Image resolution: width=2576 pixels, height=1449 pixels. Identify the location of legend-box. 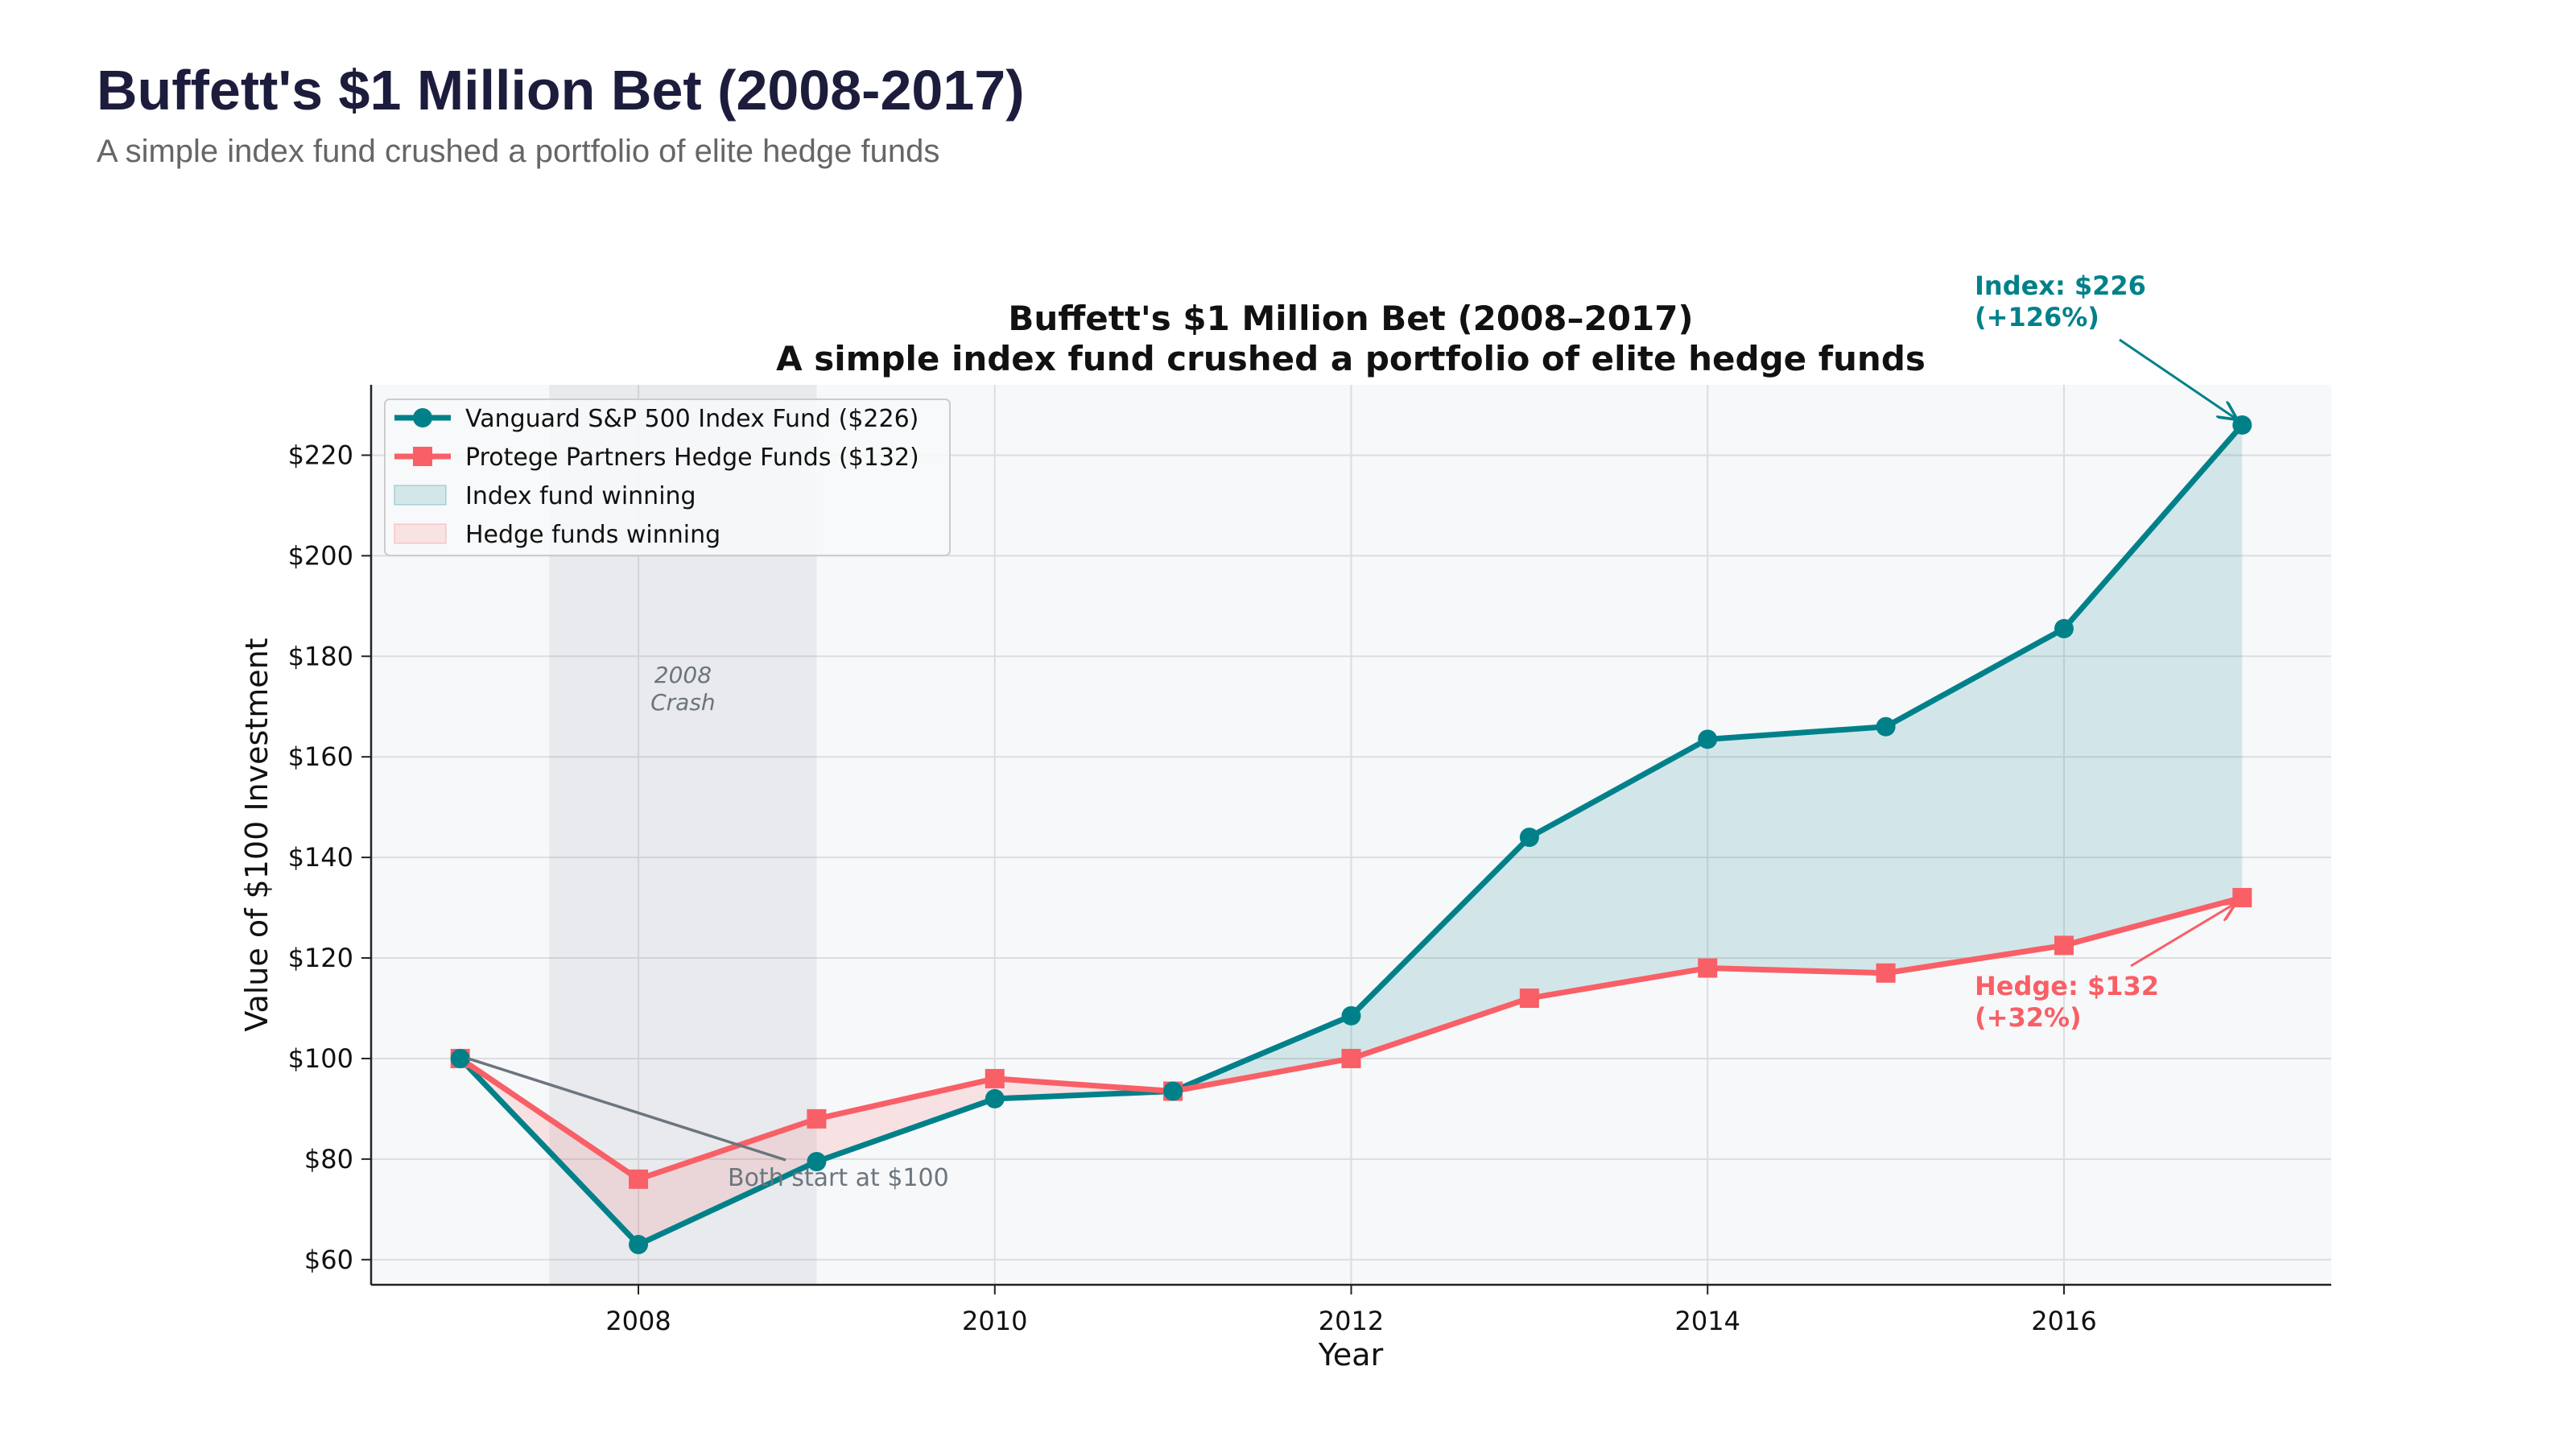
(667, 477).